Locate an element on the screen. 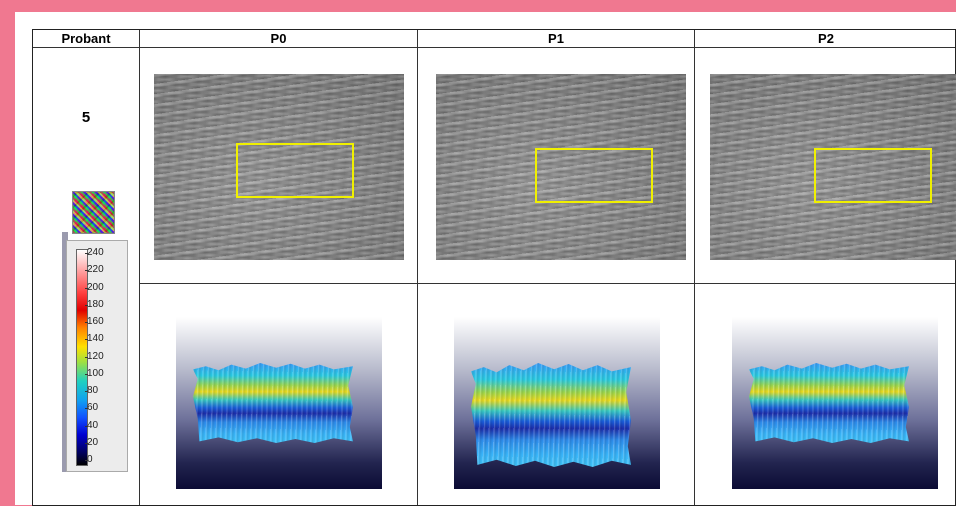 The image size is (956, 506). sem-image-p2 is located at coordinates (833, 167).